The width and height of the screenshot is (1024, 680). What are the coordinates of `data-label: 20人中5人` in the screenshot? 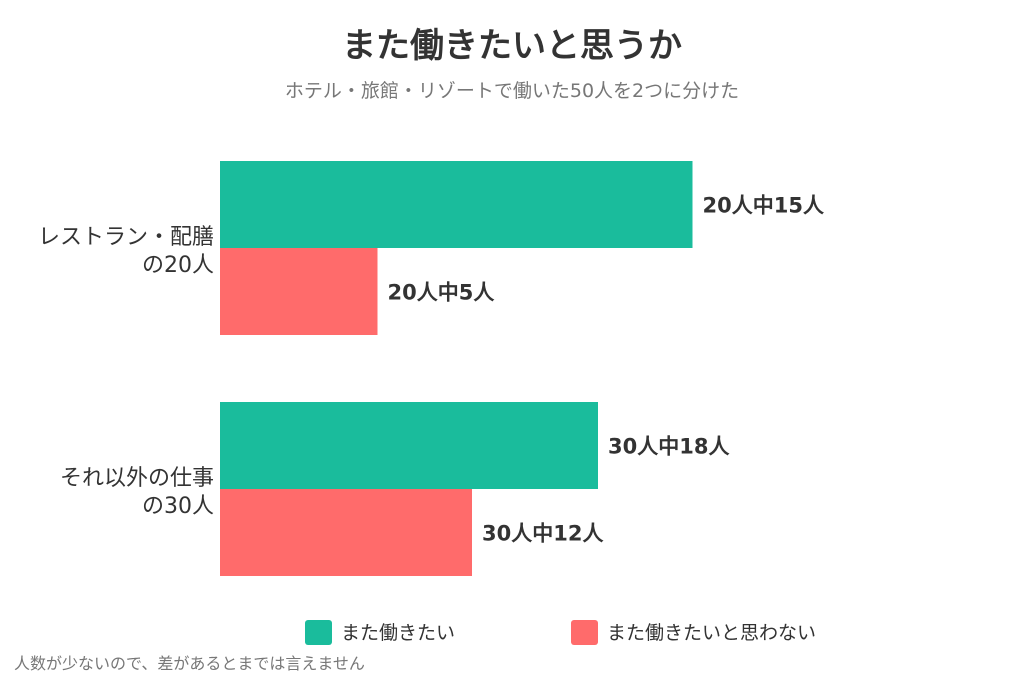 It's located at (441, 293).